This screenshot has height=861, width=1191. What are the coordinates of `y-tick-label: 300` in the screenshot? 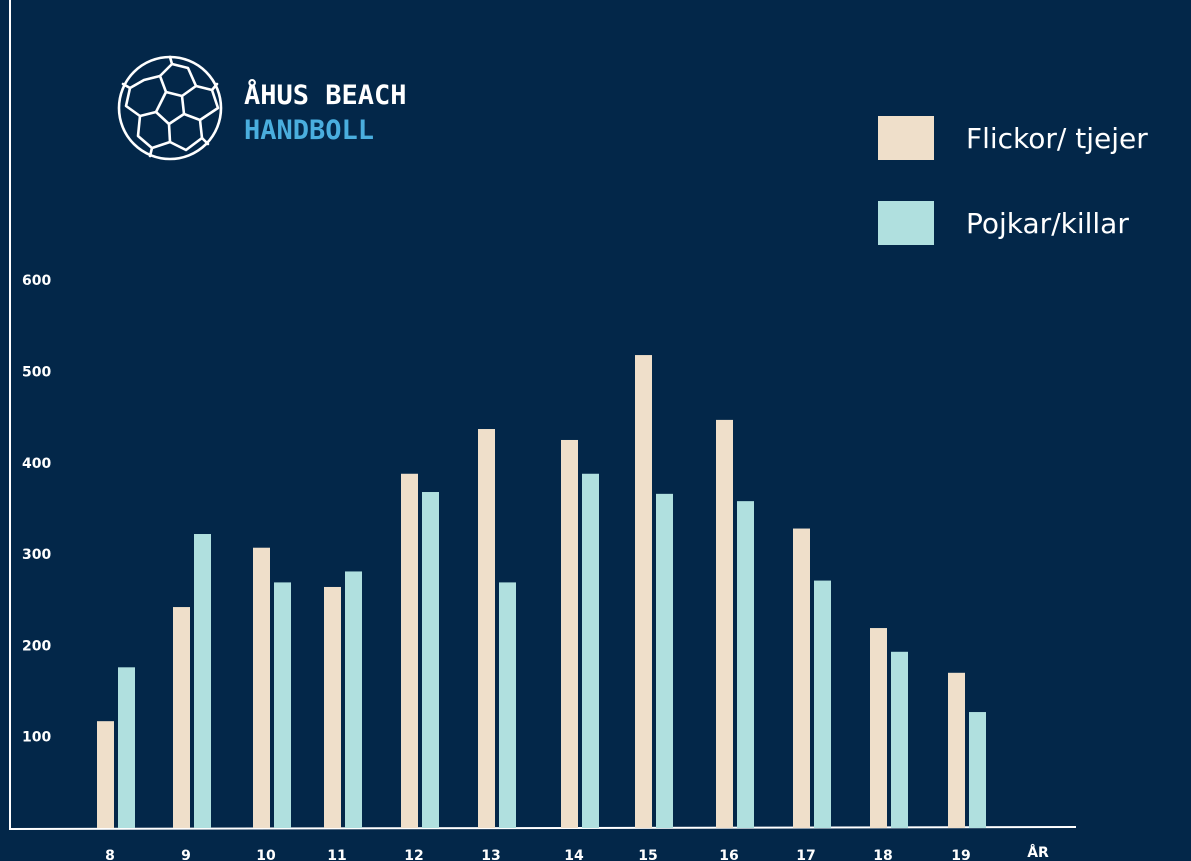 It's located at (36, 555).